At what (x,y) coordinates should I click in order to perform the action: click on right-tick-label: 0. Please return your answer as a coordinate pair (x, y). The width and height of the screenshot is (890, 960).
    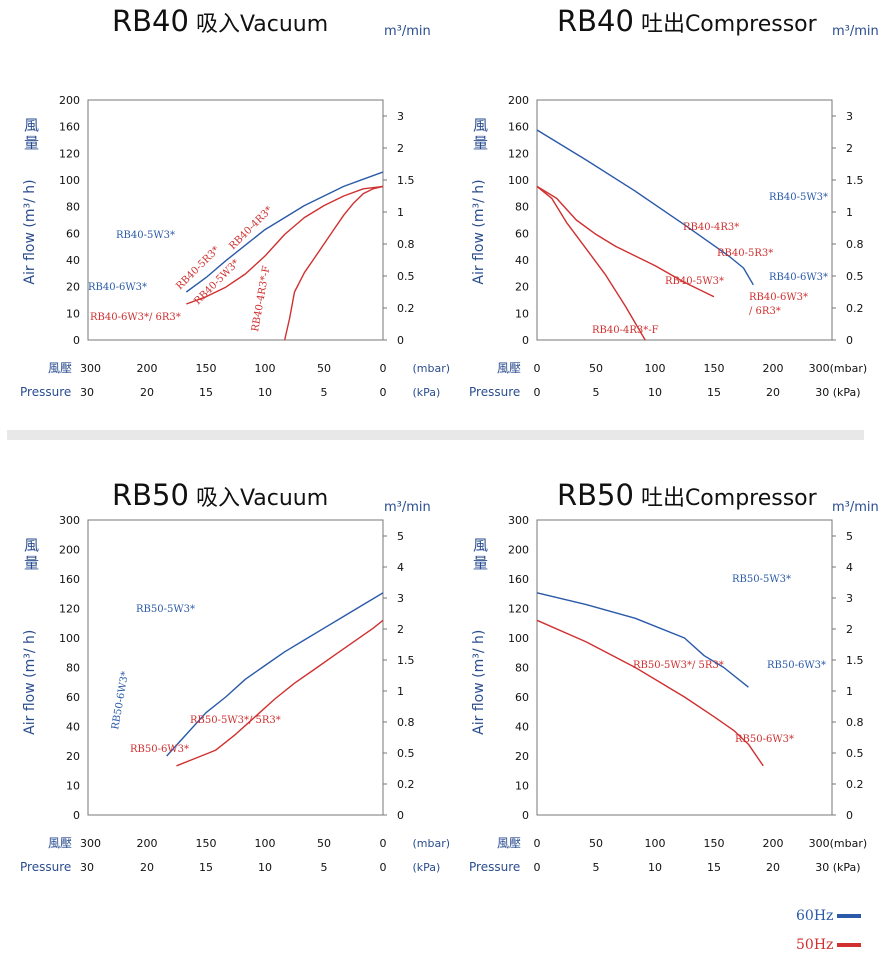
    Looking at the image, I should click on (400, 340).